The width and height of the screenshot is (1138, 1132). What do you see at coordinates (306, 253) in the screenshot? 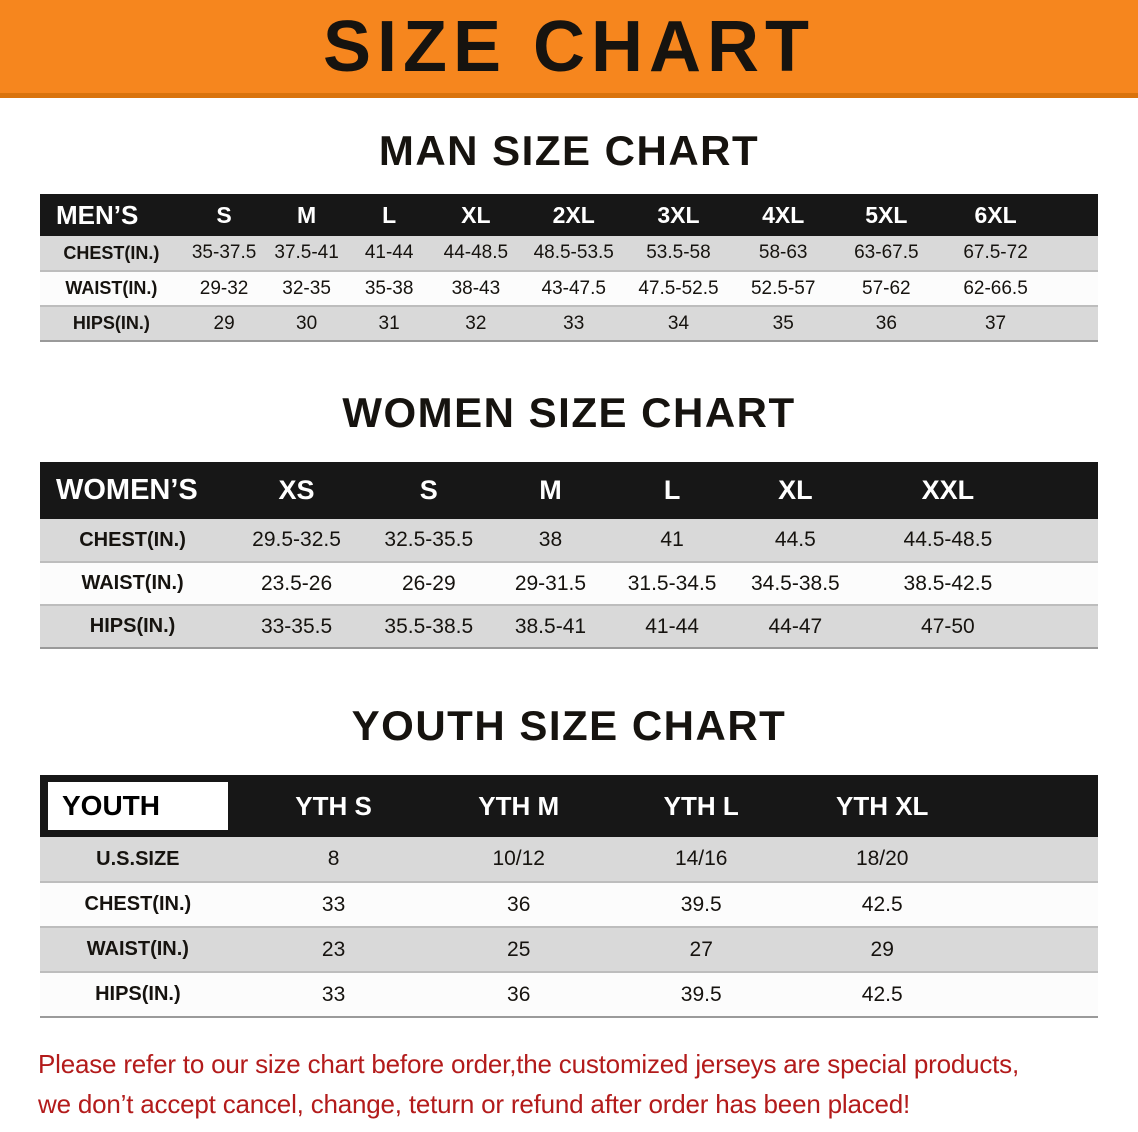
I see `table-cell: 37.5-41` at bounding box center [306, 253].